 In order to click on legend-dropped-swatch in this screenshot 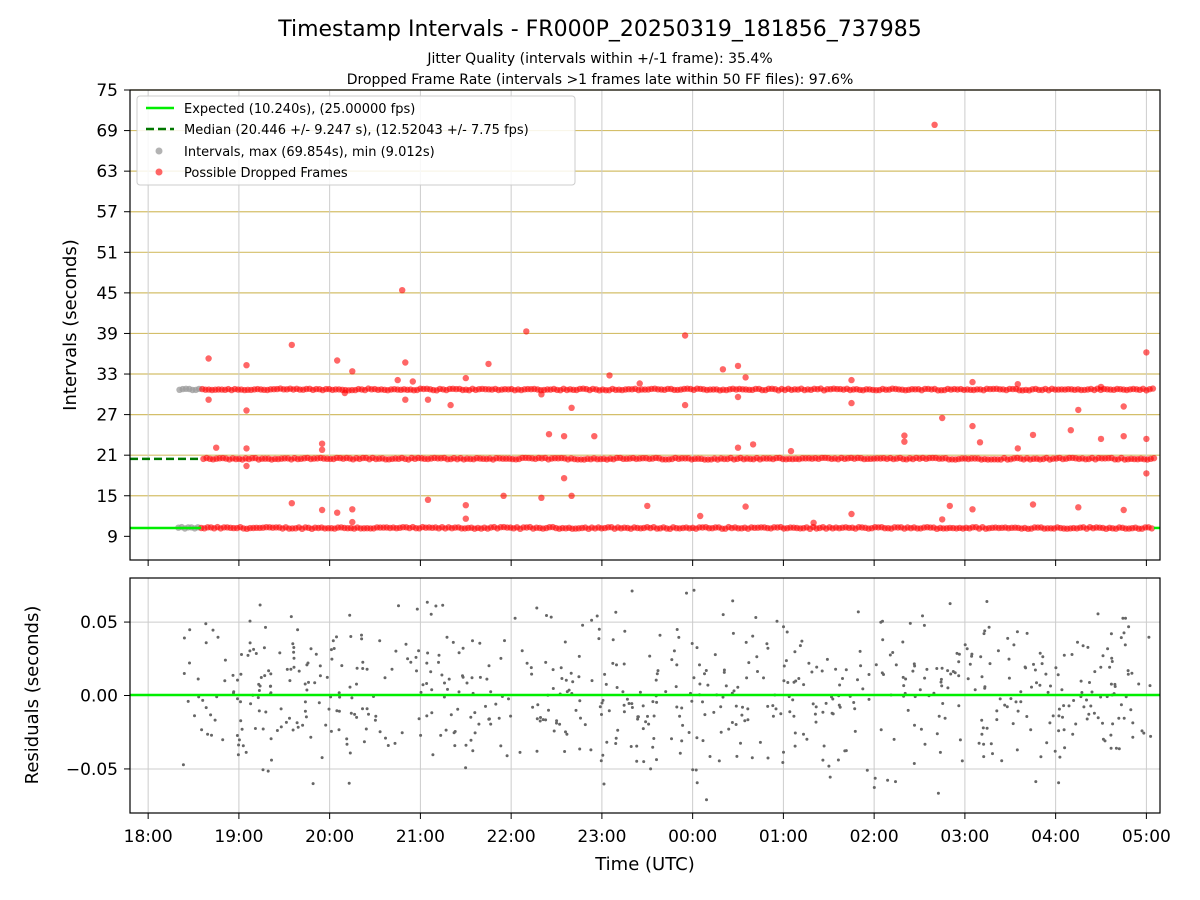, I will do `click(159, 172)`.